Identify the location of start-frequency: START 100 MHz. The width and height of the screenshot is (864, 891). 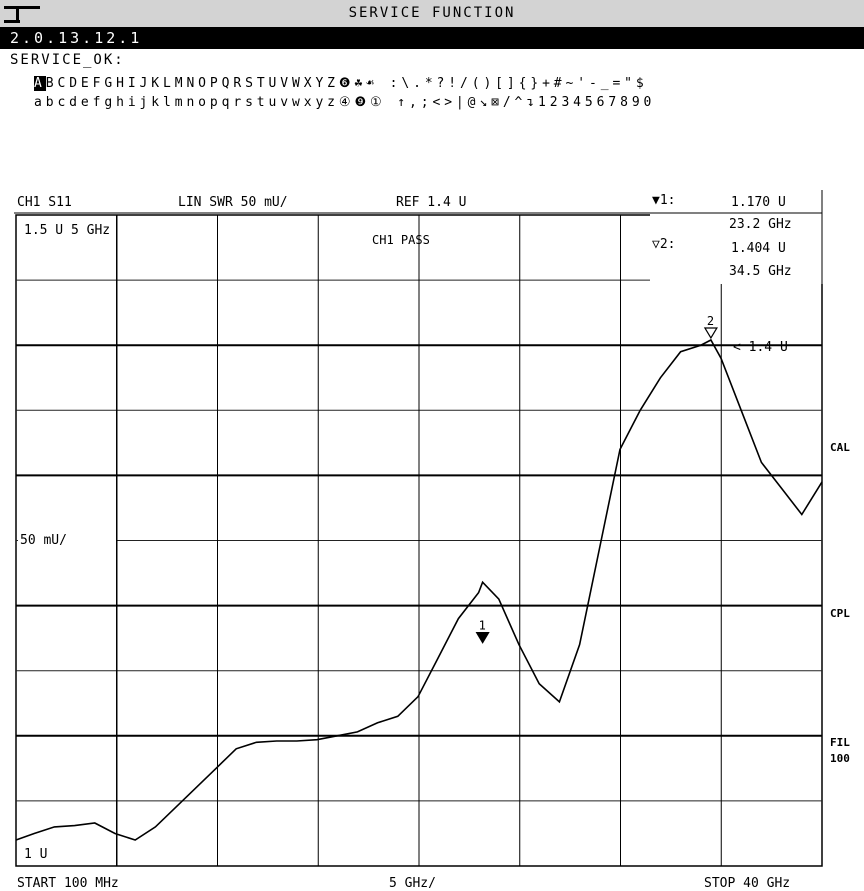
(68, 883).